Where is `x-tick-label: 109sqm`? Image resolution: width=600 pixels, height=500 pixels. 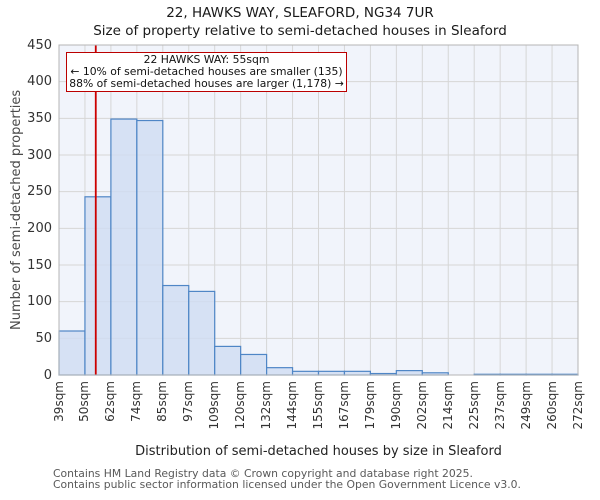 x-tick-label: 109sqm is located at coordinates (214, 405).